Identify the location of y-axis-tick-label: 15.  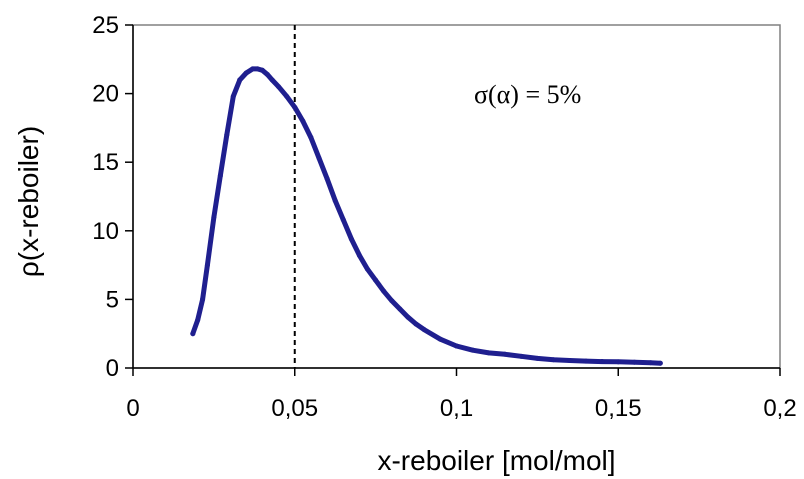
(105, 162).